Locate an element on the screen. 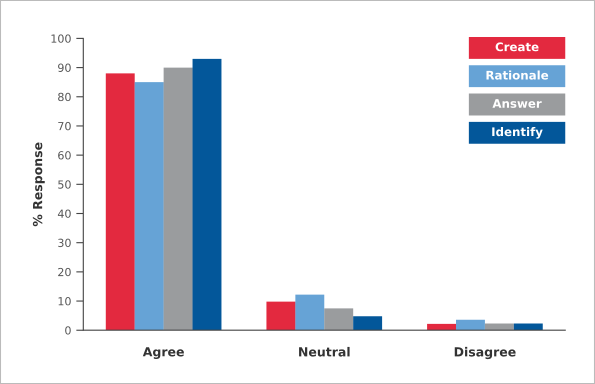  x-tick-label: Neutral is located at coordinates (324, 351).